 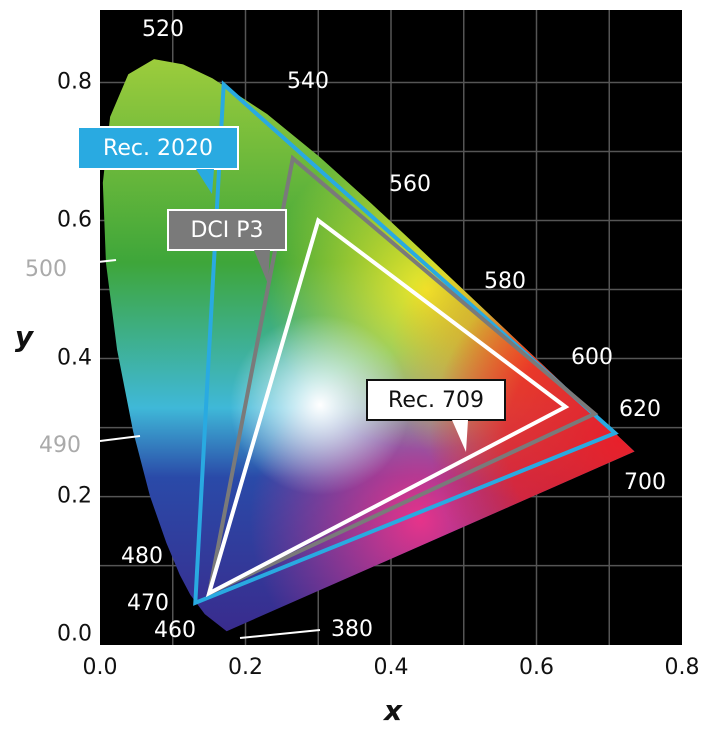 What do you see at coordinates (352, 629) in the screenshot?
I see `wavelength-label: 380` at bounding box center [352, 629].